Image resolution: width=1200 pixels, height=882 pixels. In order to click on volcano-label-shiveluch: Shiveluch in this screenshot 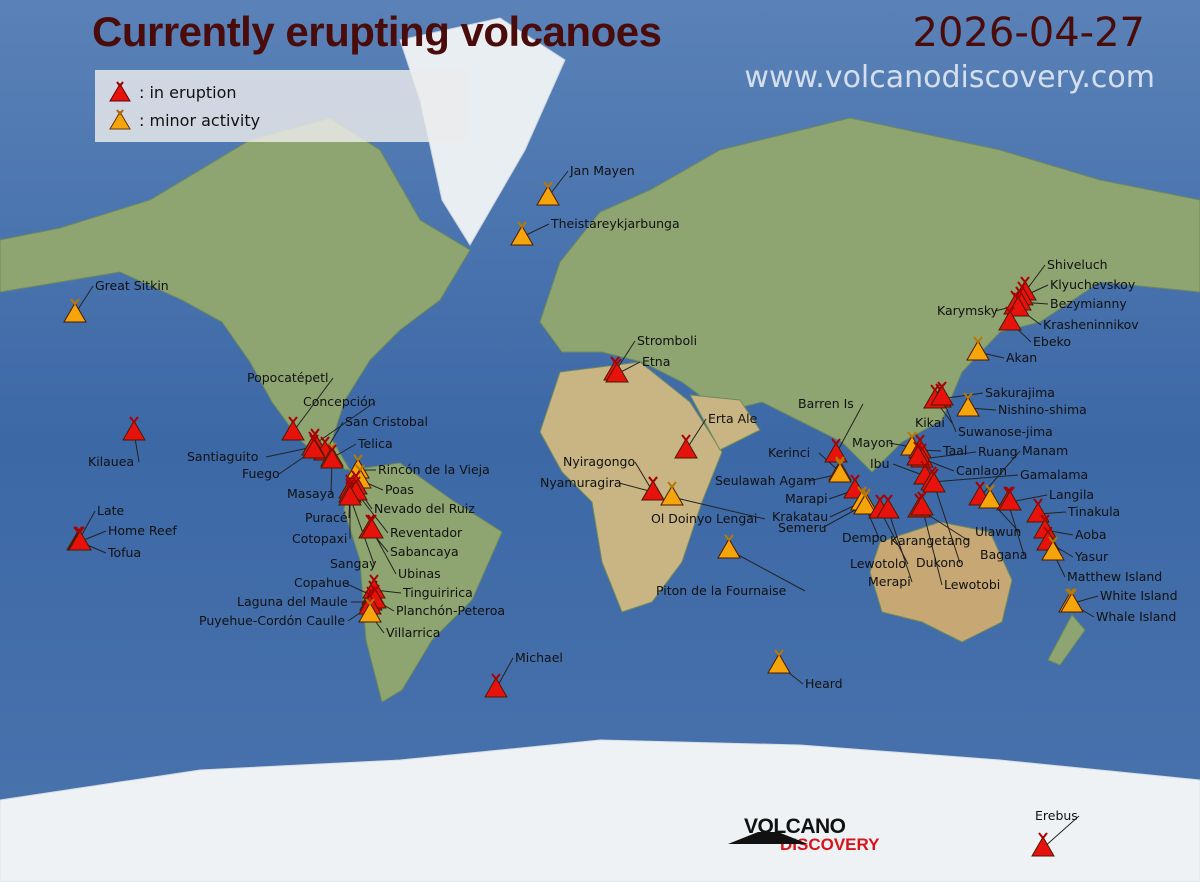, I will do `click(1077, 264)`.